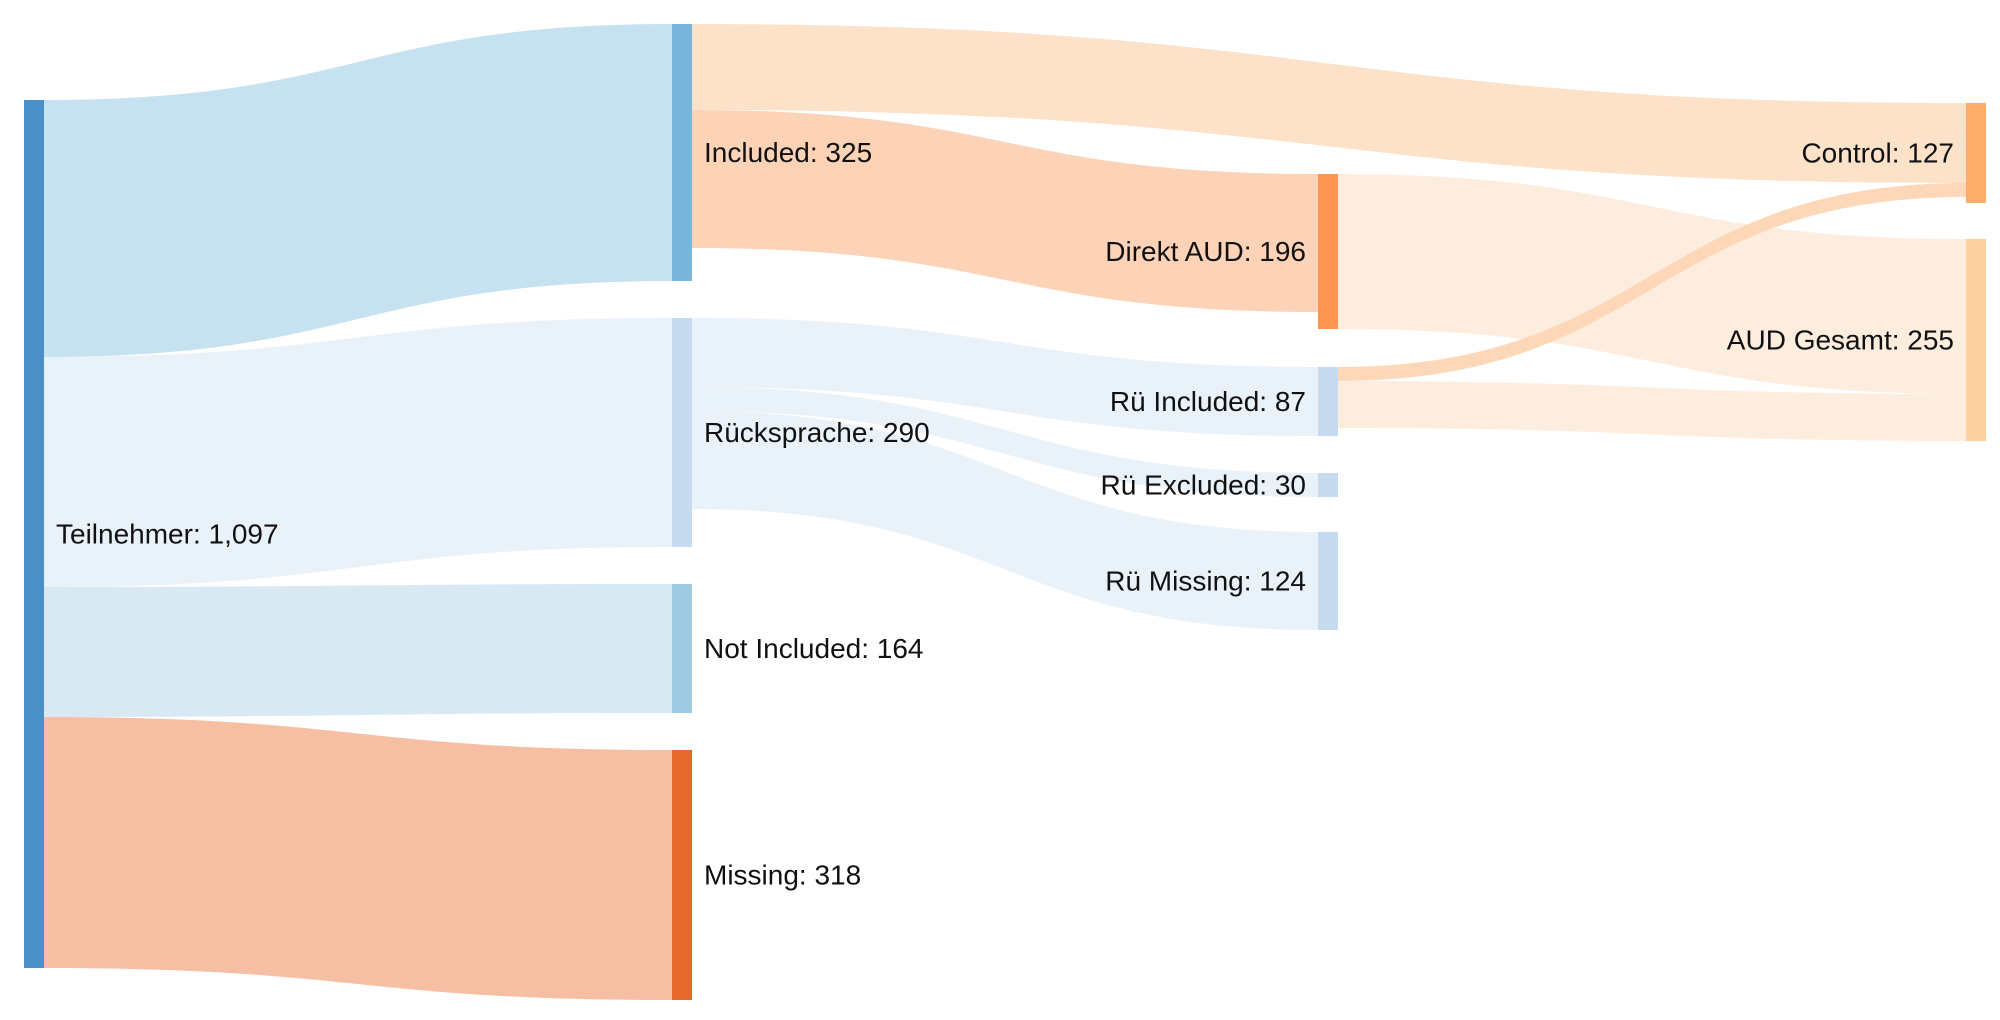 This screenshot has width=2000, height=1020. I want to click on node-aud_gesamt, so click(1976, 340).